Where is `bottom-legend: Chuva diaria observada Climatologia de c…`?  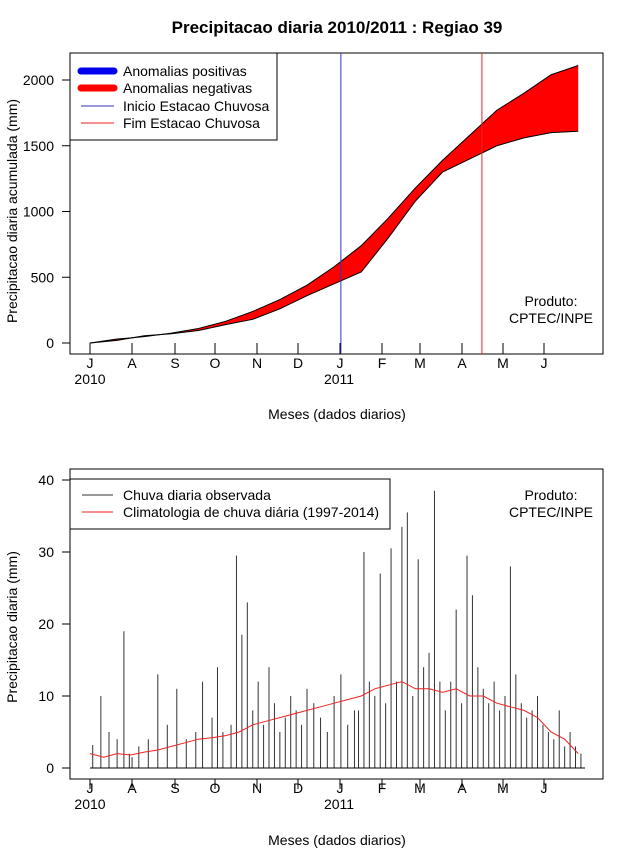
bottom-legend: Chuva diaria observada Climatologia de c… is located at coordinates (230, 504).